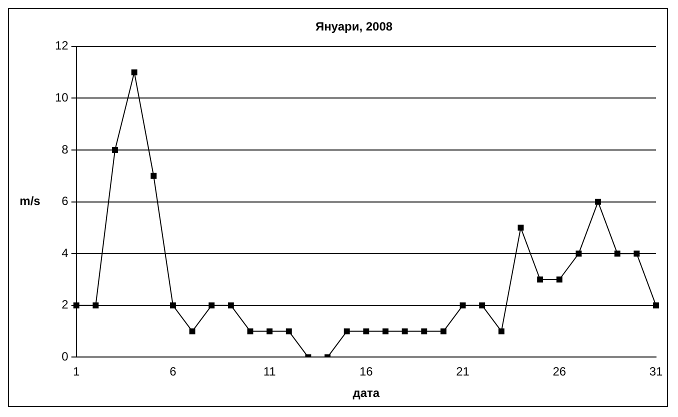  Describe the element at coordinates (656, 371) in the screenshot. I see `x-tick-label: 31` at that location.